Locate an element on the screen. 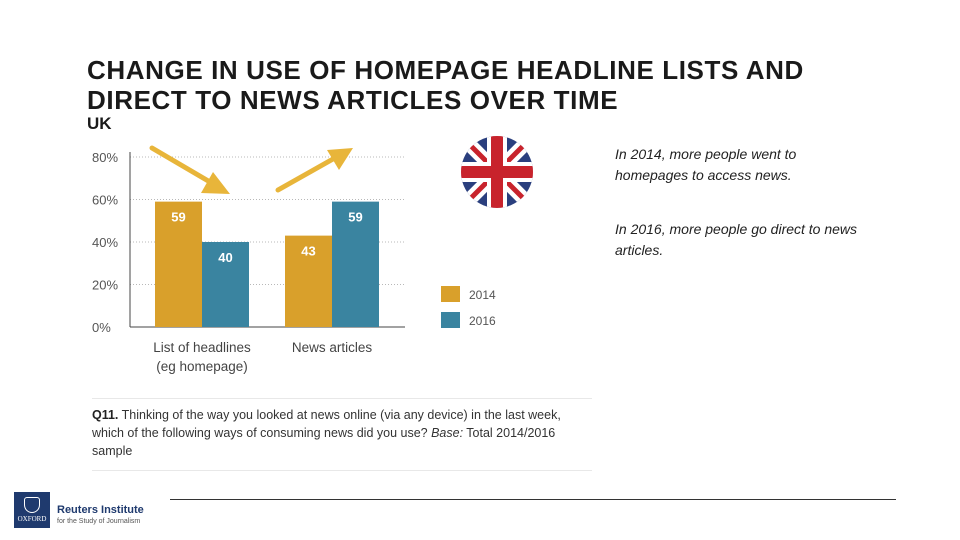 This screenshot has height=540, width=960. down-arrow-icon is located at coordinates (189, 169).